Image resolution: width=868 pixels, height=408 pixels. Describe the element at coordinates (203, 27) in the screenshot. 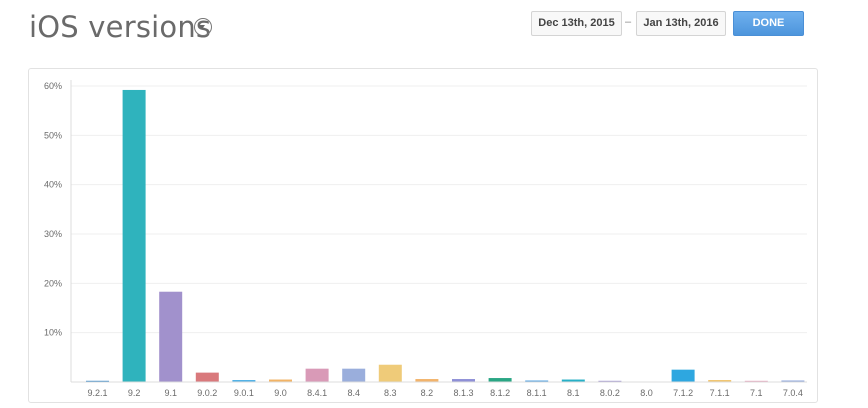

I see `chevron-down-icon` at that location.